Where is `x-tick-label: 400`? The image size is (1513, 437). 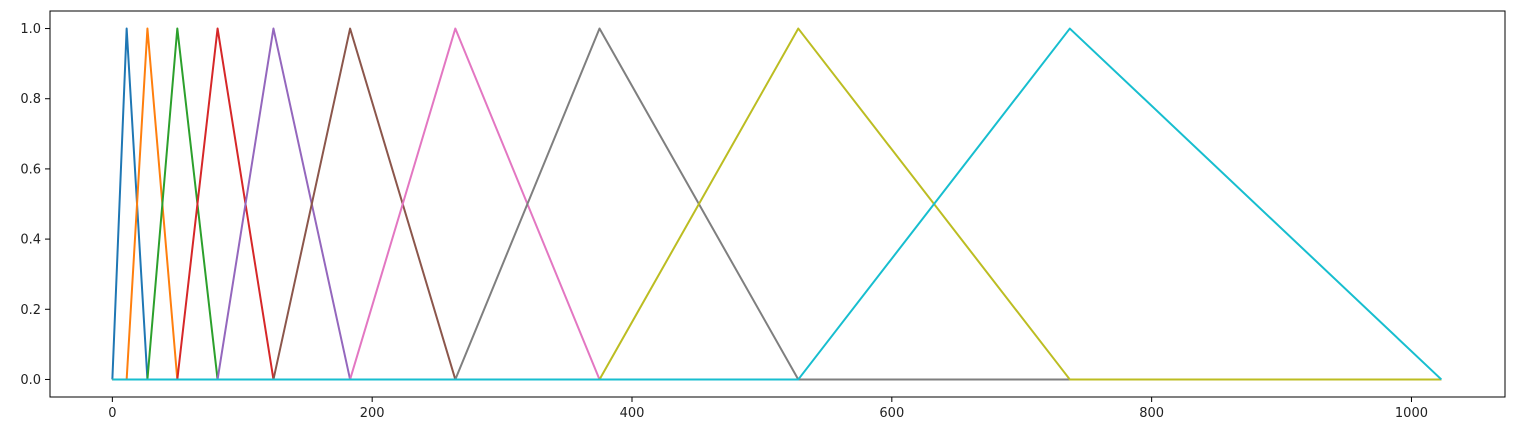 x-tick-label: 400 is located at coordinates (632, 413).